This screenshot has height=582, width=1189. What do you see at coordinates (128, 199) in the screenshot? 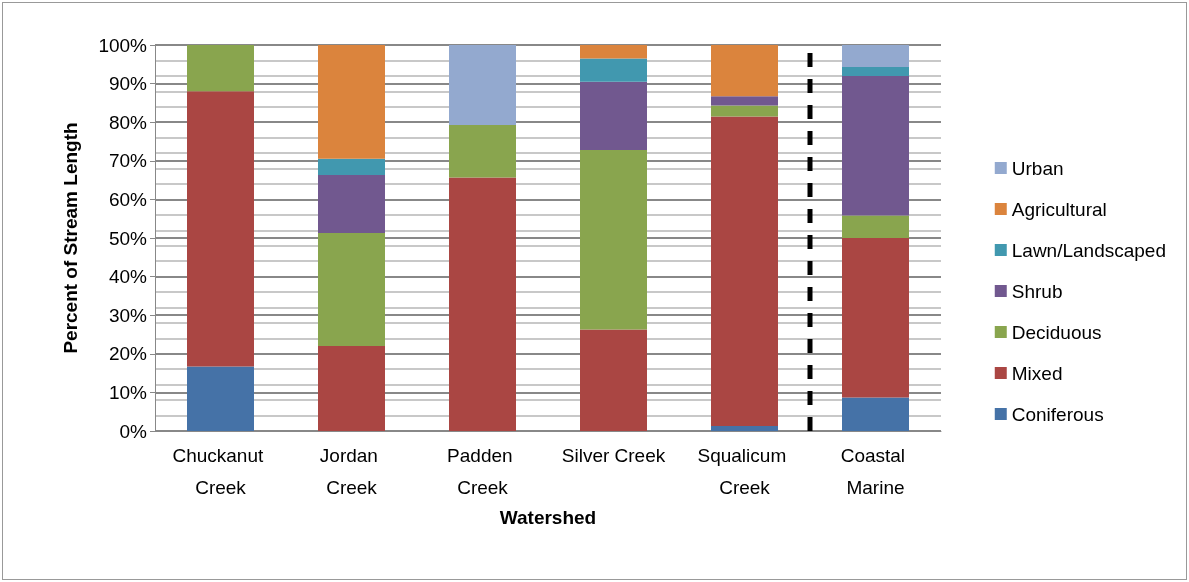
I see `y-tick-label: 60%` at bounding box center [128, 199].